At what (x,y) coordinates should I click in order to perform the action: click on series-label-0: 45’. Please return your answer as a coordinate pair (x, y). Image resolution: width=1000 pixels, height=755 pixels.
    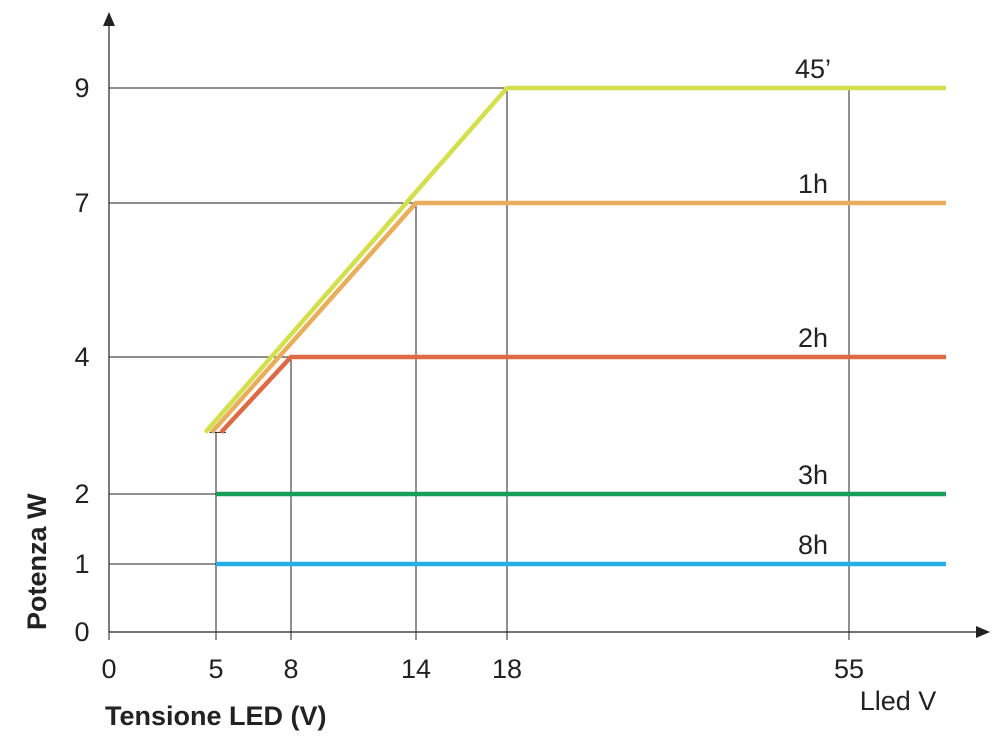
    Looking at the image, I should click on (813, 69).